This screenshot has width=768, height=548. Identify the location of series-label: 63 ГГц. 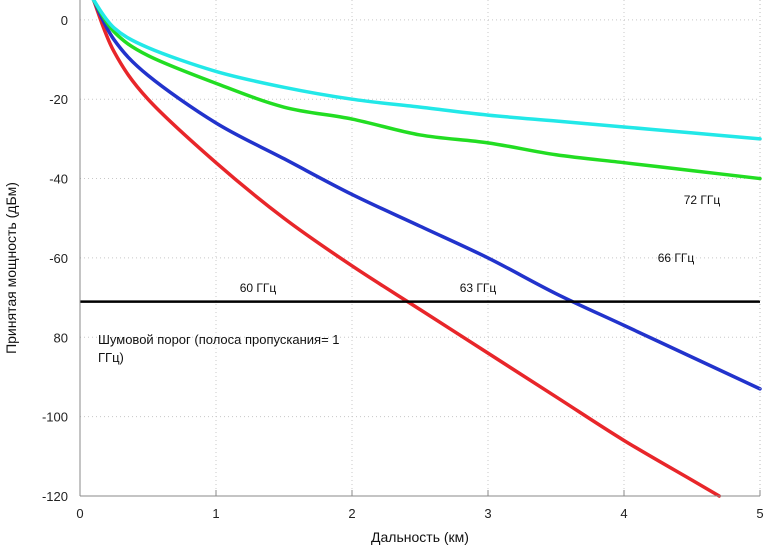
(478, 288).